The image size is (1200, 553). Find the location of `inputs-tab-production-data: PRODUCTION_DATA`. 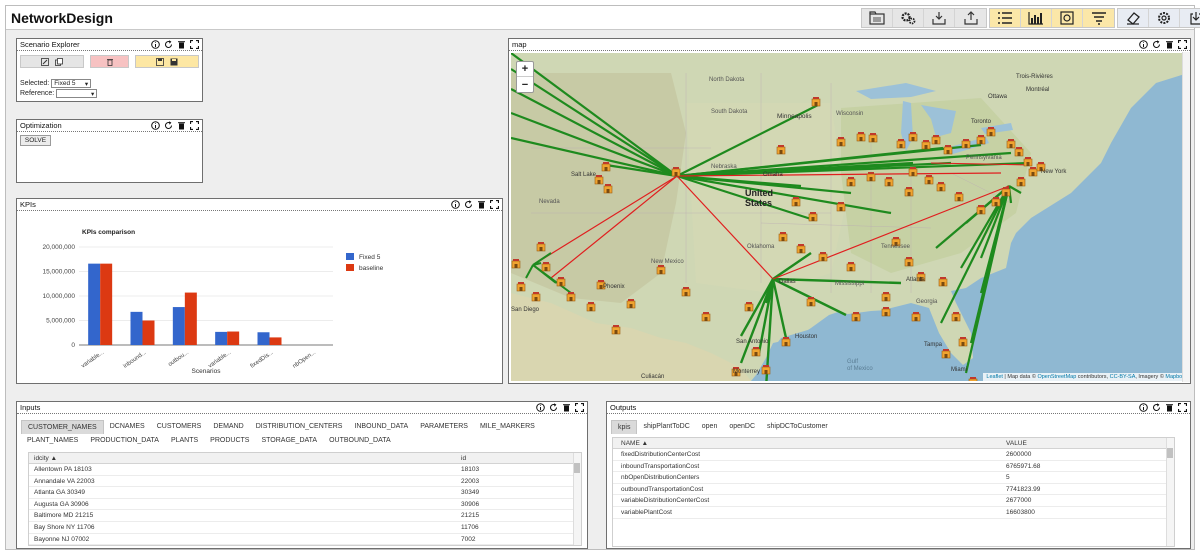

inputs-tab-production-data: PRODUCTION_DATA is located at coordinates (124, 440).